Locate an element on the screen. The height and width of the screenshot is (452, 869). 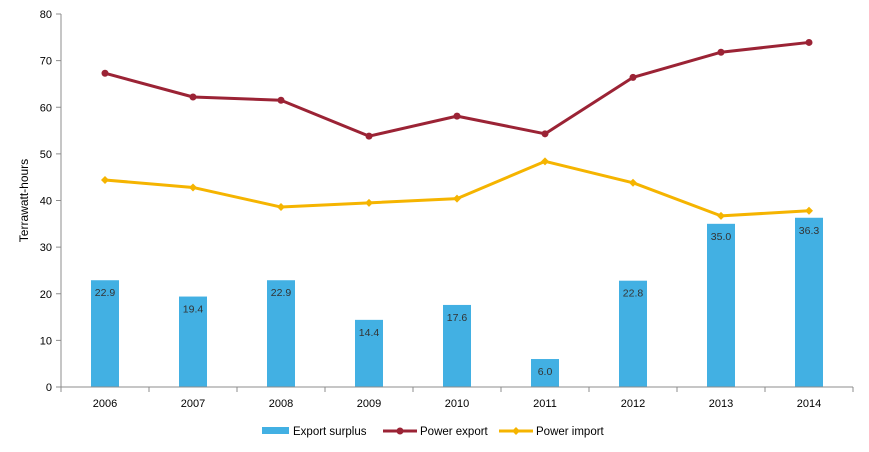
y-tick-label: 30 is located at coordinates (46, 248).